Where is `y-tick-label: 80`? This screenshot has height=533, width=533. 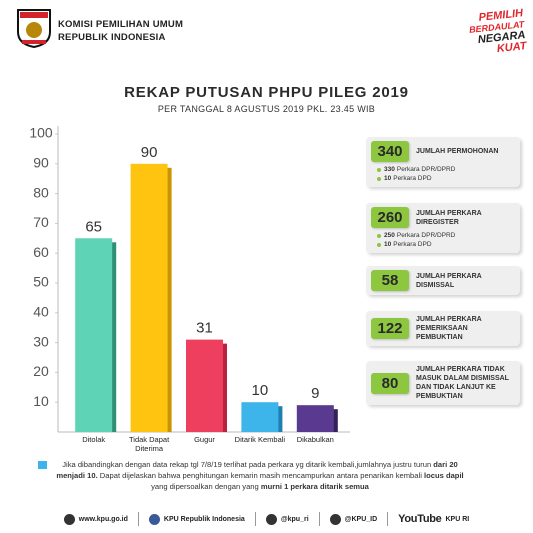 y-tick-label: 80 is located at coordinates (41, 192).